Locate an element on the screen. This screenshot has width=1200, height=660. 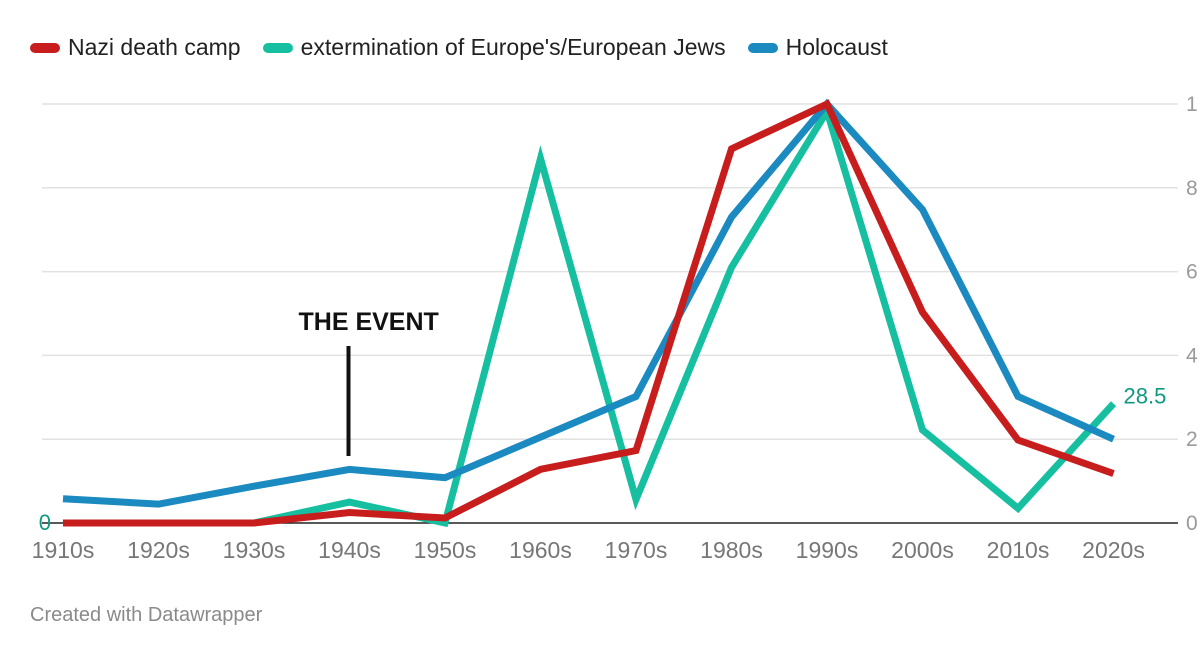
x-tick-label: 2020s is located at coordinates (1113, 550).